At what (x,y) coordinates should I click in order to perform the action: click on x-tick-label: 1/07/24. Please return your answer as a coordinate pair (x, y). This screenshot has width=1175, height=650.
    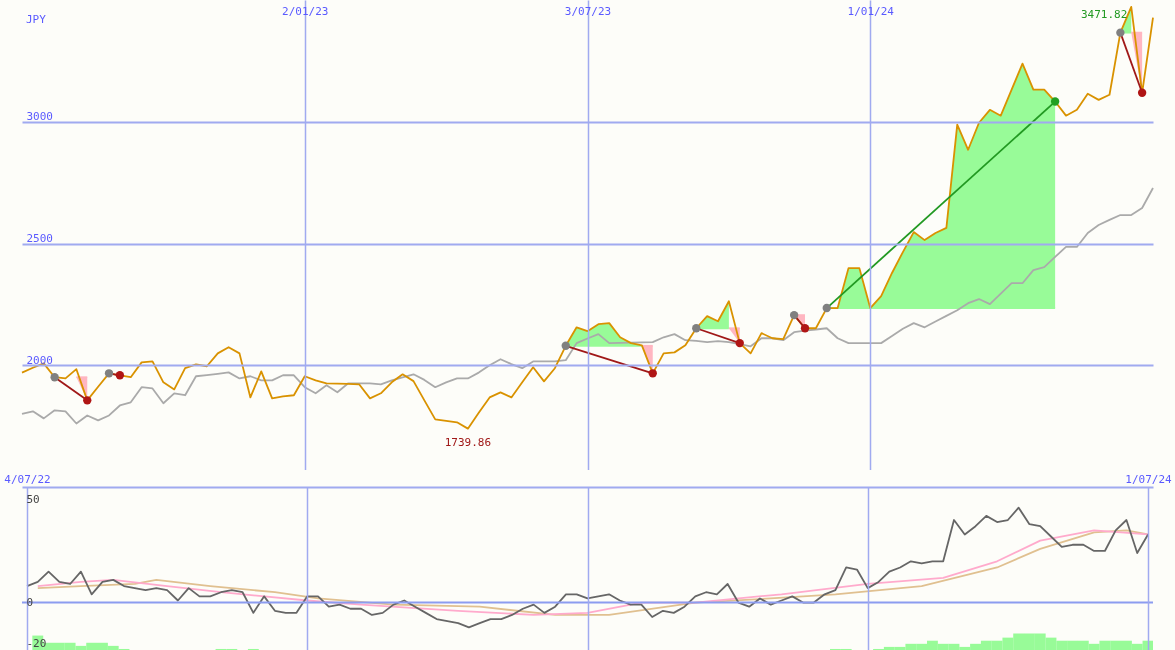
    Looking at the image, I should click on (1149, 479).